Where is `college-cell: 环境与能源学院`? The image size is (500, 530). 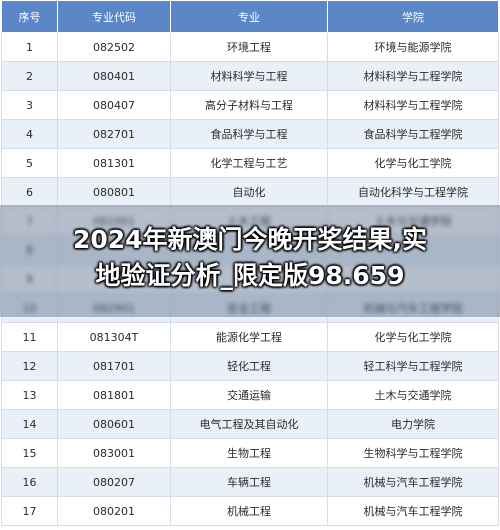 college-cell: 环境与能源学院 is located at coordinates (413, 47).